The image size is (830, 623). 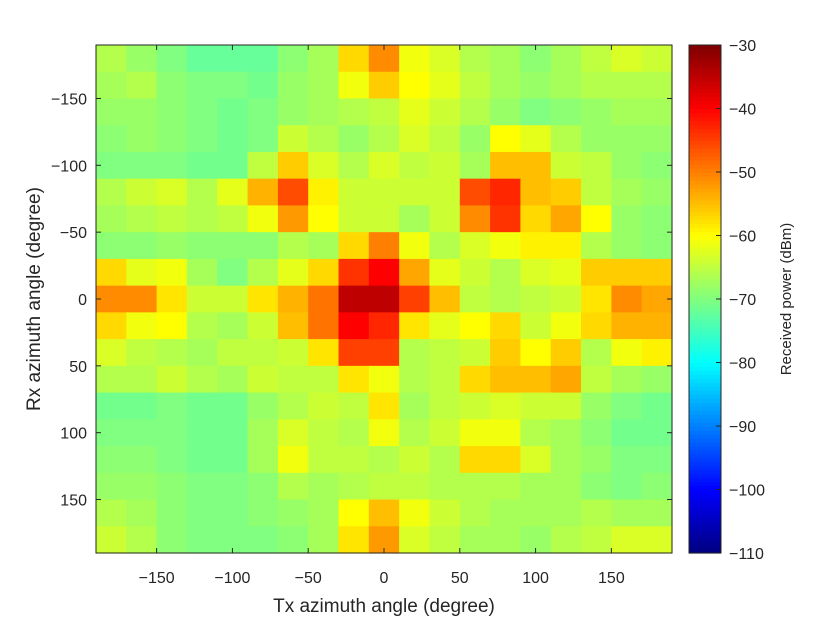 I want to click on x-axis-label: Tx azimuth angle (degree), so click(x=384, y=606).